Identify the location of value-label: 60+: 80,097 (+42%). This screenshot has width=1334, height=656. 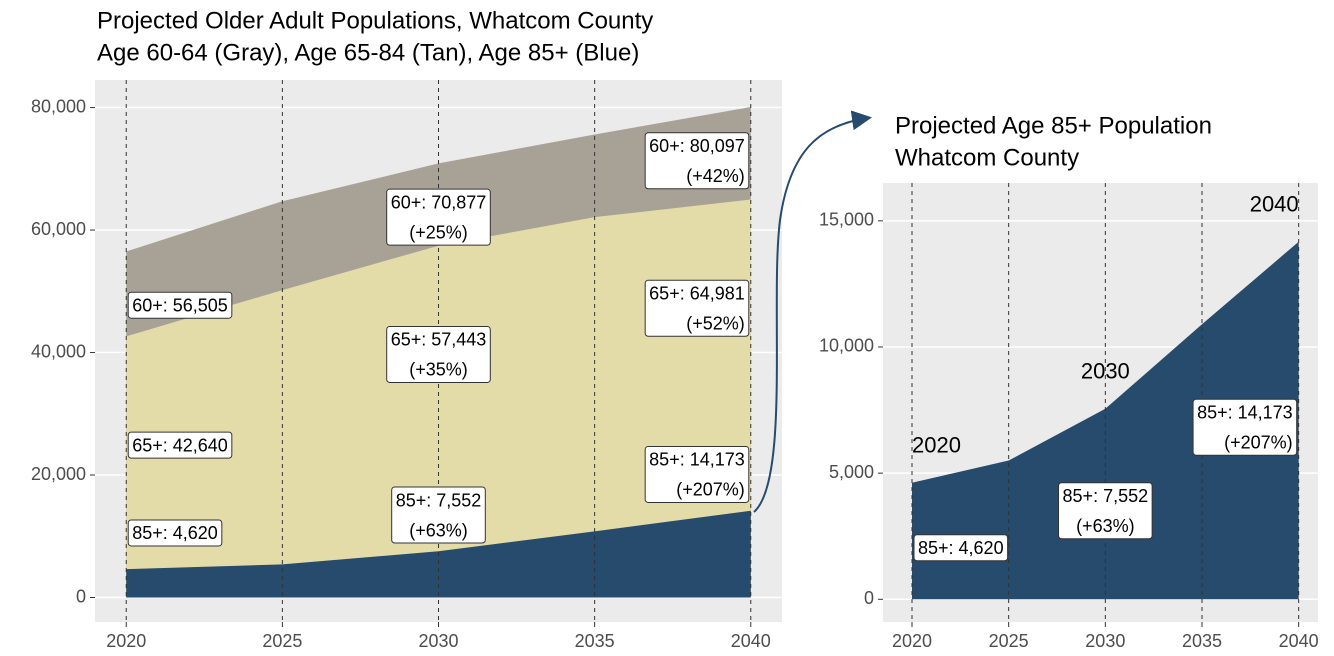
(697, 161).